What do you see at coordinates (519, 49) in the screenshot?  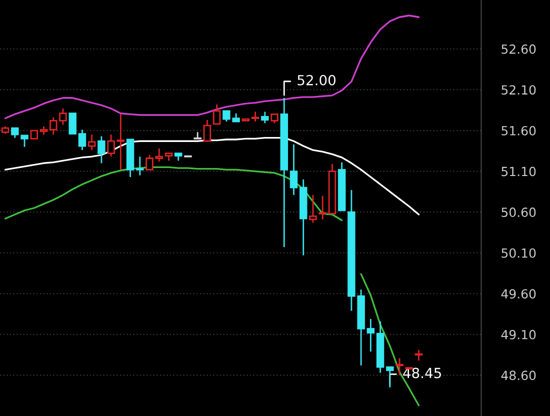 I see `y-tick-label: 52.60` at bounding box center [519, 49].